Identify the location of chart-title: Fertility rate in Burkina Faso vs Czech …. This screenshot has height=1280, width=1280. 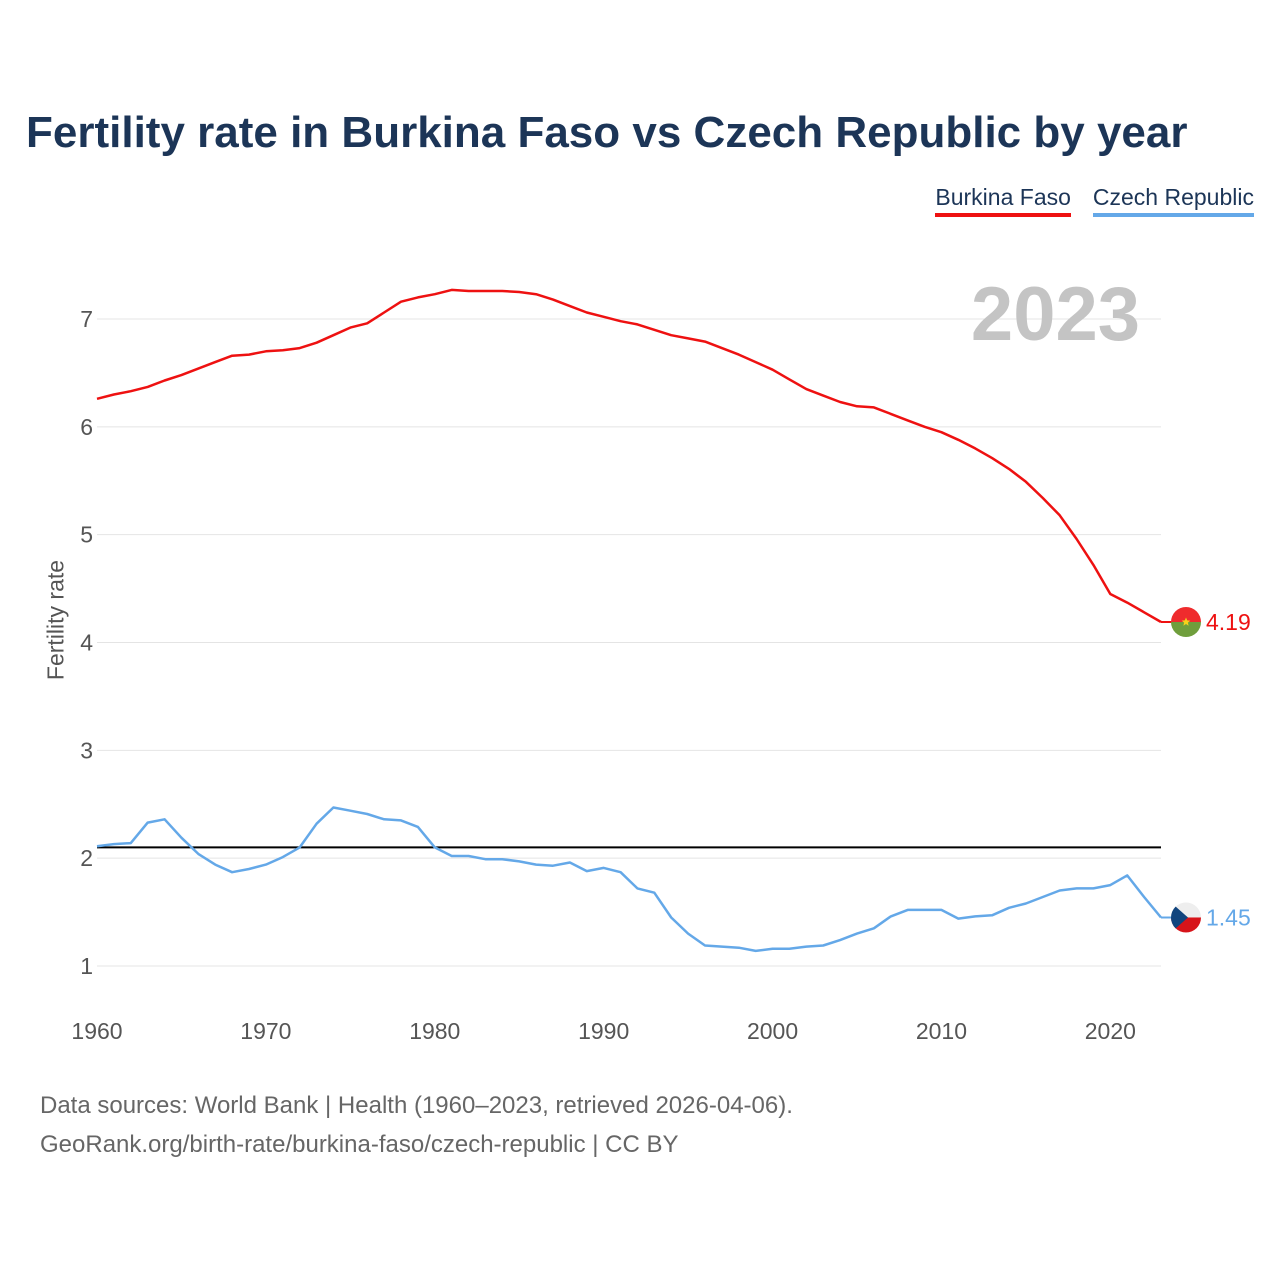
(607, 132).